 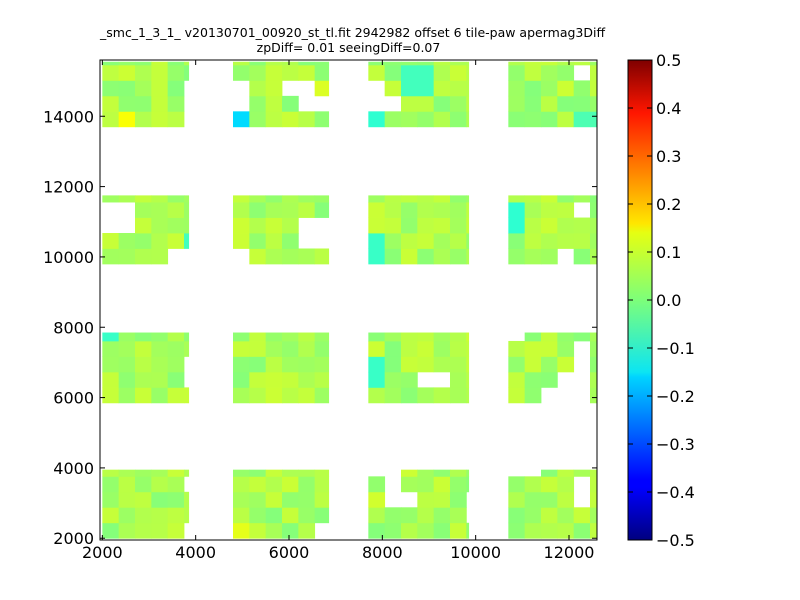 What do you see at coordinates (102, 552) in the screenshot?
I see `x-tick-label: 2000` at bounding box center [102, 552].